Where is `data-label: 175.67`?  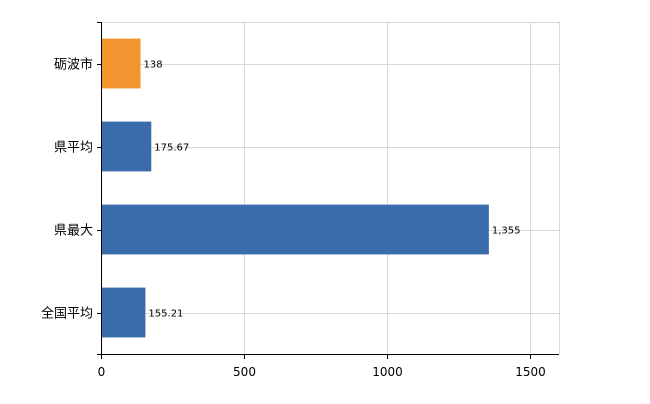
data-label: 175.67 is located at coordinates (171, 148).